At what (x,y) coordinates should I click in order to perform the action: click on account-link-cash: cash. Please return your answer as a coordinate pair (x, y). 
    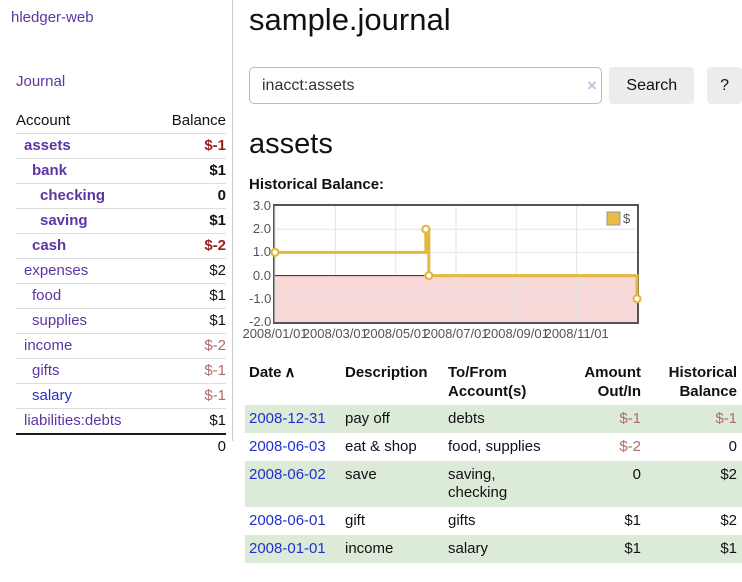
    Looking at the image, I should click on (49, 245).